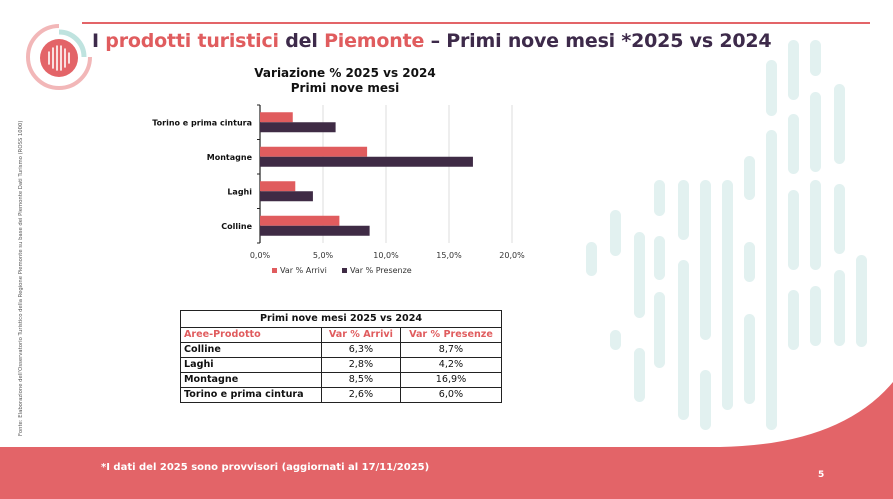 The width and height of the screenshot is (893, 499). Describe the element at coordinates (323, 255) in the screenshot. I see `x-tick-label: 5,0%` at that location.